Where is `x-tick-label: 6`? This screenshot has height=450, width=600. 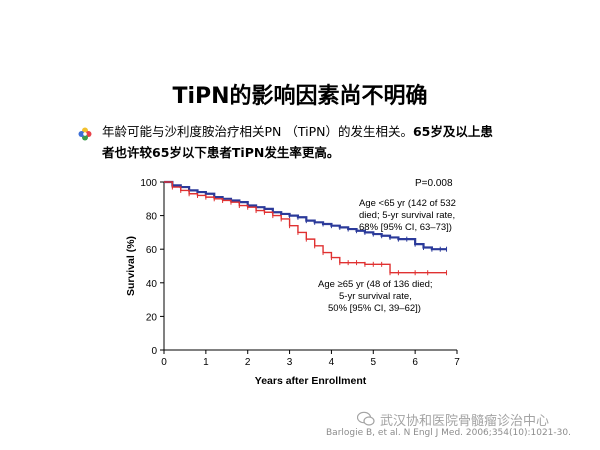
x-tick-label: 6 is located at coordinates (415, 362).